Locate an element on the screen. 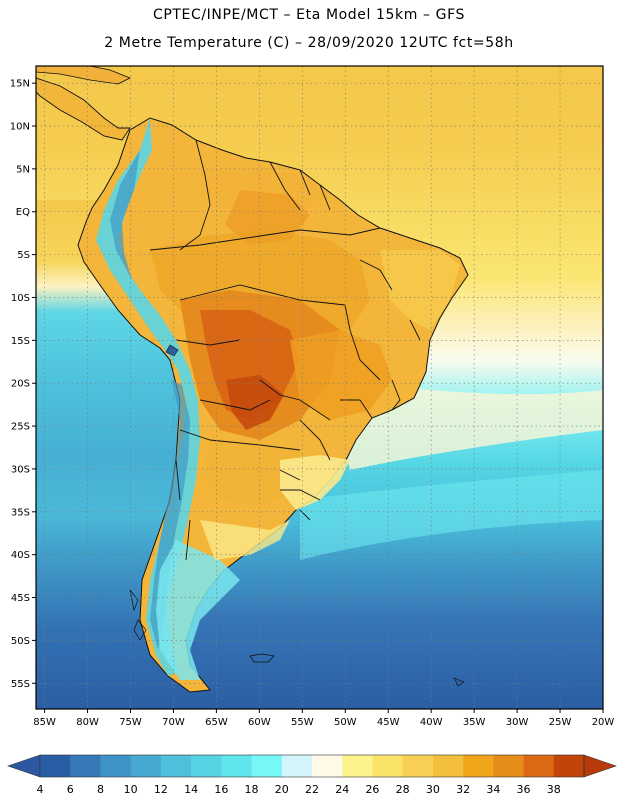  colorbar-label: 30 is located at coordinates (433, 789).